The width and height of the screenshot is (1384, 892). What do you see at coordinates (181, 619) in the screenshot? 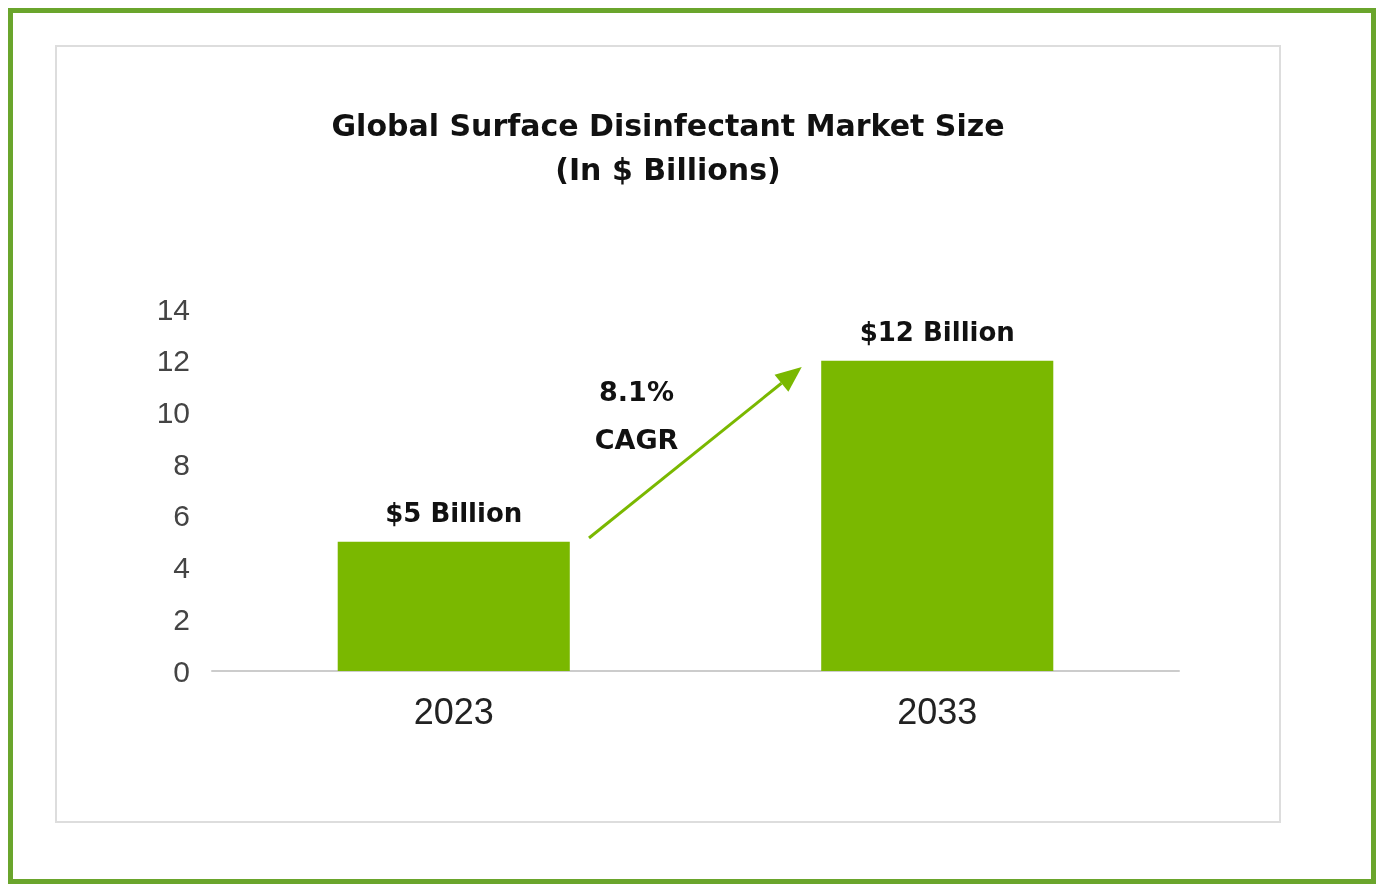
I see `y-tick-label: 2` at bounding box center [181, 619].